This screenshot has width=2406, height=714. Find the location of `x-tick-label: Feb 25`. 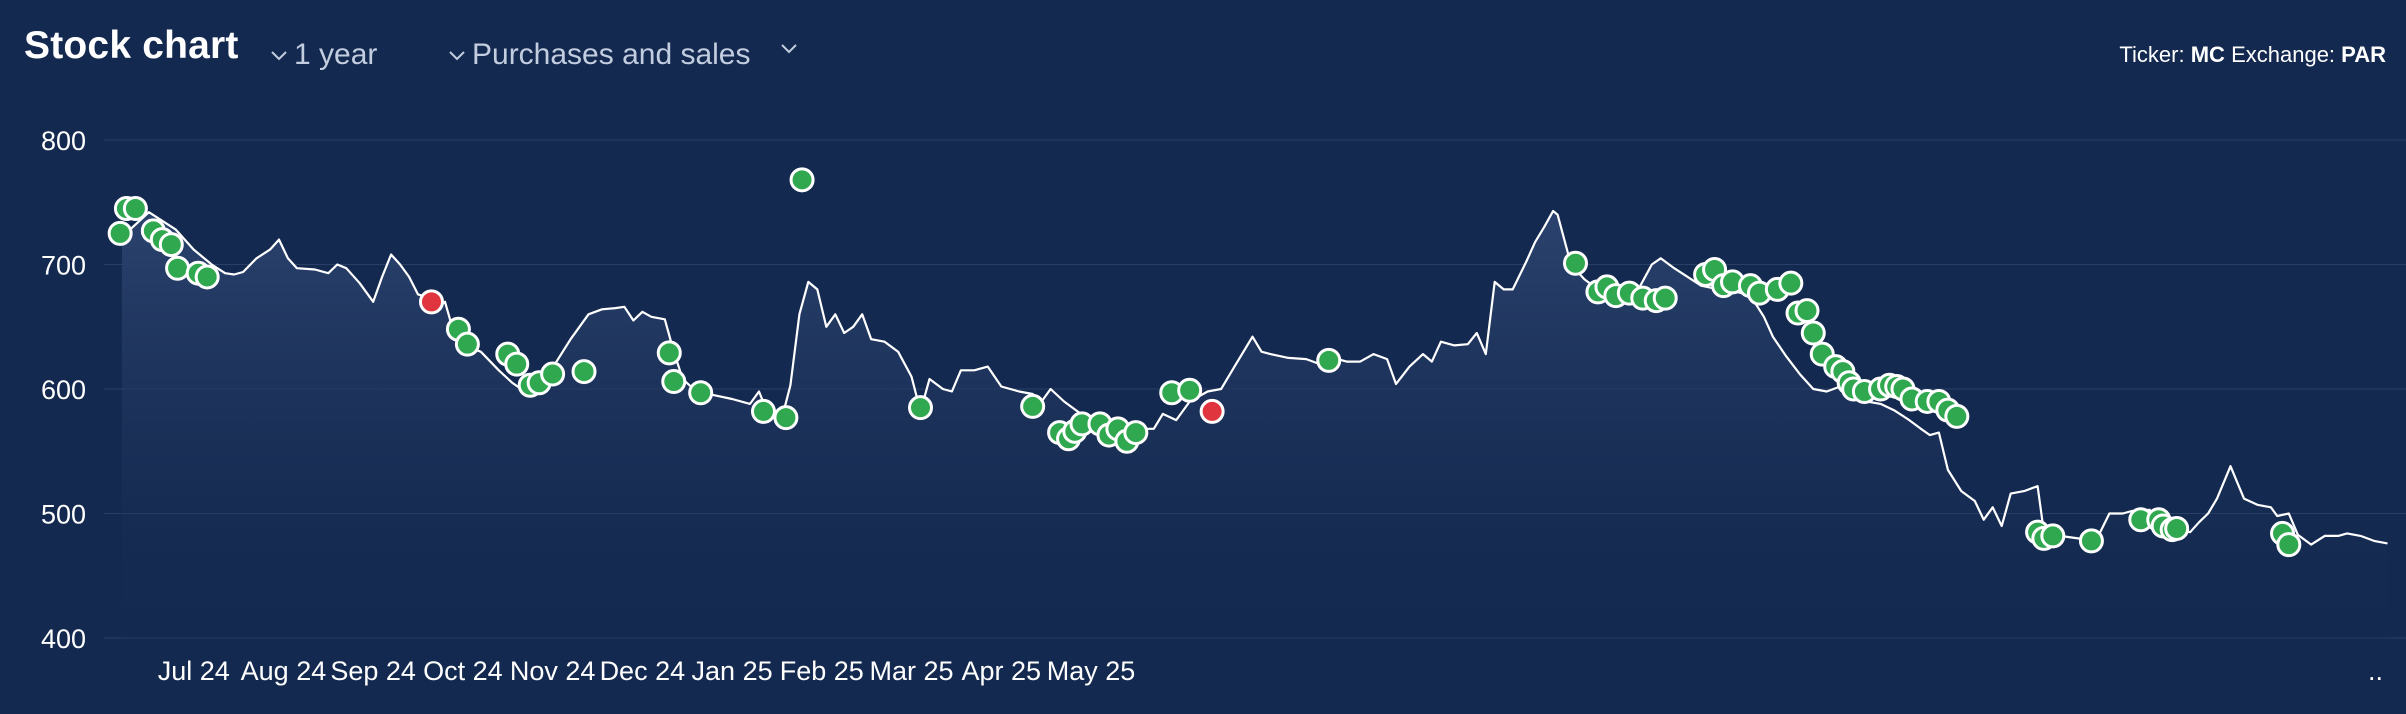

x-tick-label: Feb 25 is located at coordinates (822, 671).